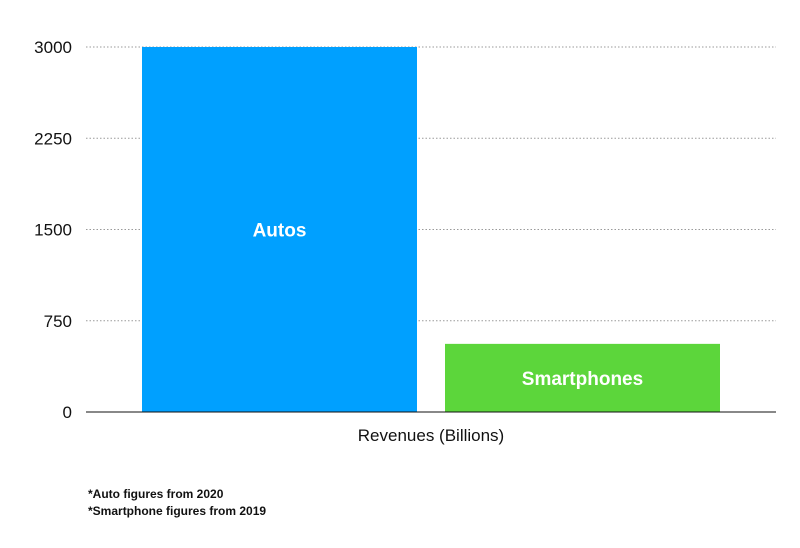 The image size is (800, 548). Describe the element at coordinates (177, 511) in the screenshot. I see `footnote-smartphones: *Smartphone figures from 2019` at that location.